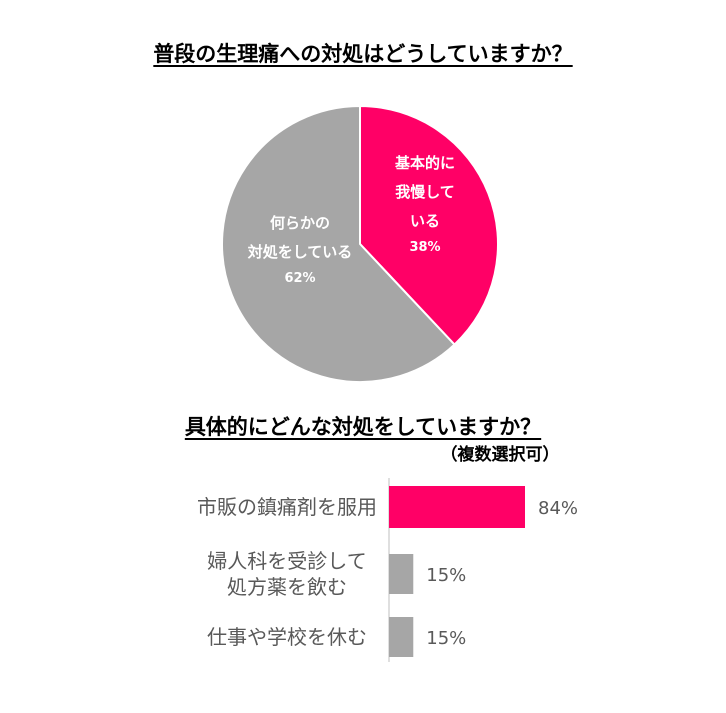  I want to click on bar-category-label: 婦人科を受診して, so click(286, 561).